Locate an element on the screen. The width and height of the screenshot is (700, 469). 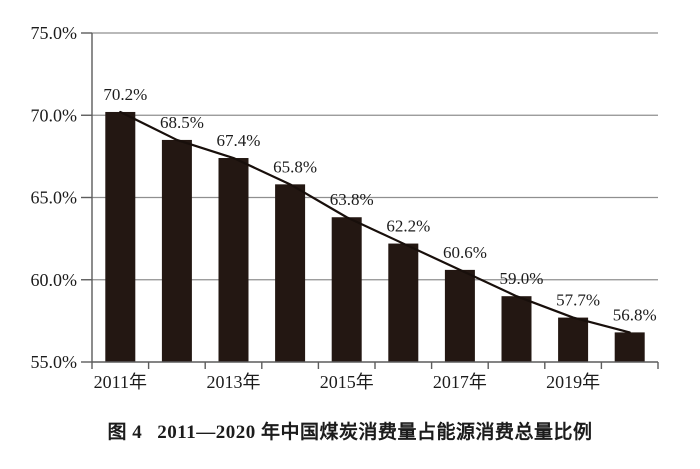
bar-2016年 is located at coordinates (403, 302).